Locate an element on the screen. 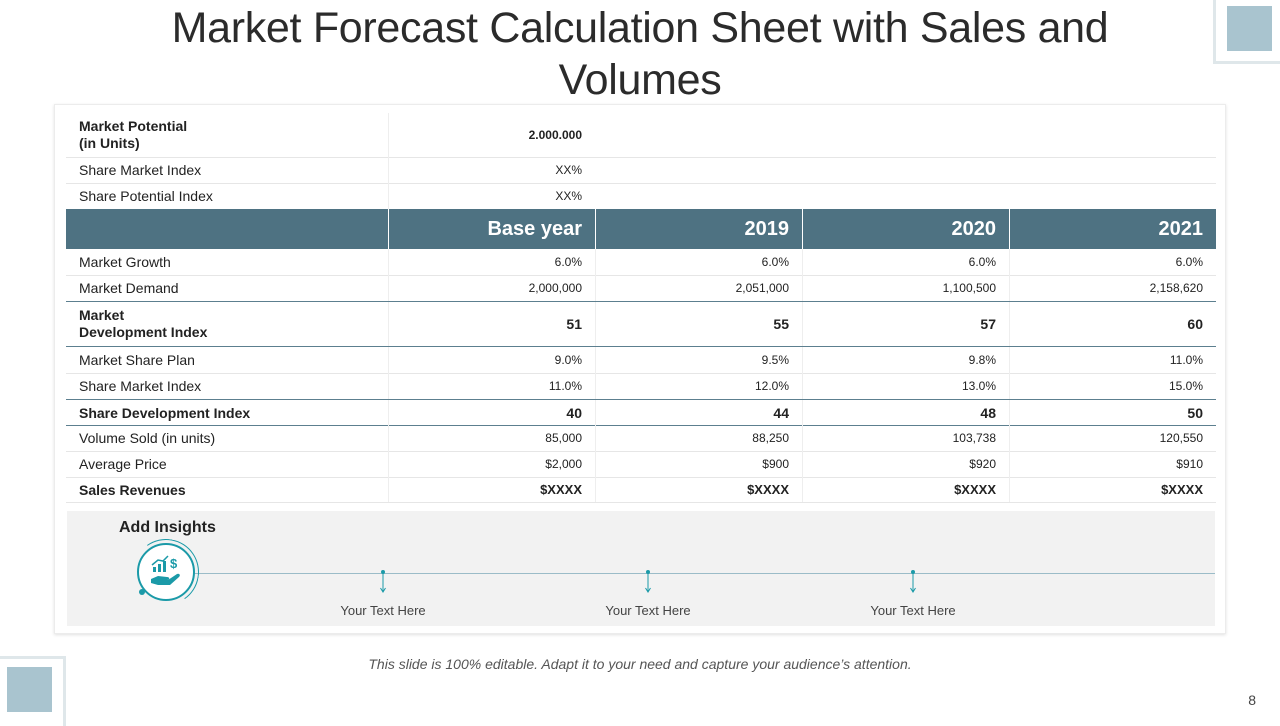 This screenshot has height=726, width=1280. hand-money-growth-icon-svg: $ is located at coordinates (165, 570).